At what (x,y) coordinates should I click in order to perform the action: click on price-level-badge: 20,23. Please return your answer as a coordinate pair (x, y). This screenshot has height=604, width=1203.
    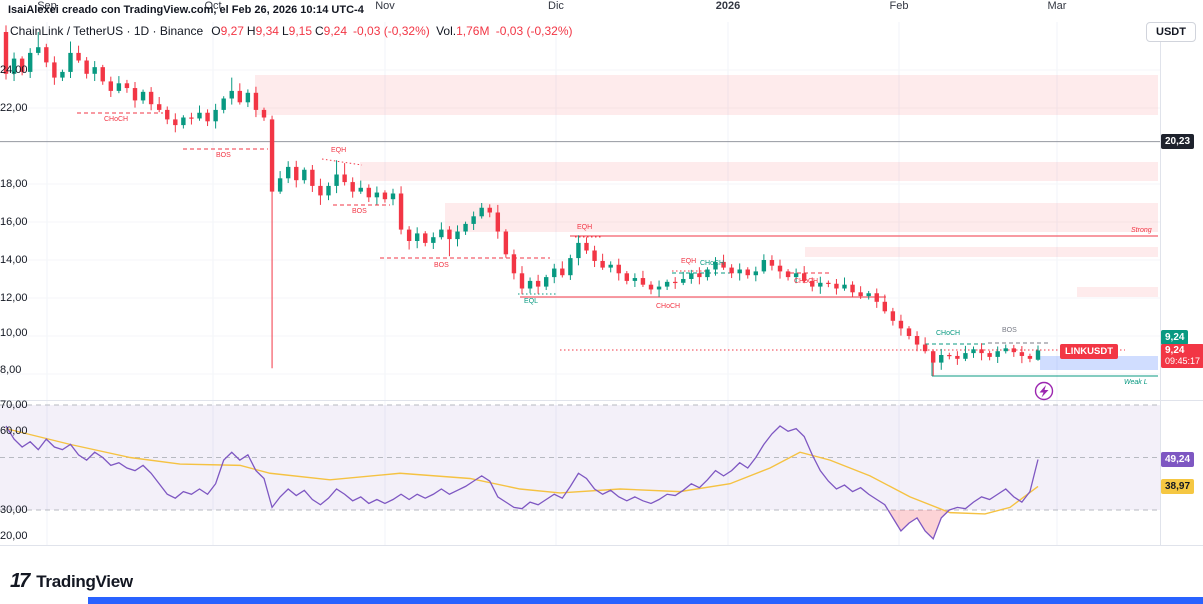
    Looking at the image, I should click on (1178, 141).